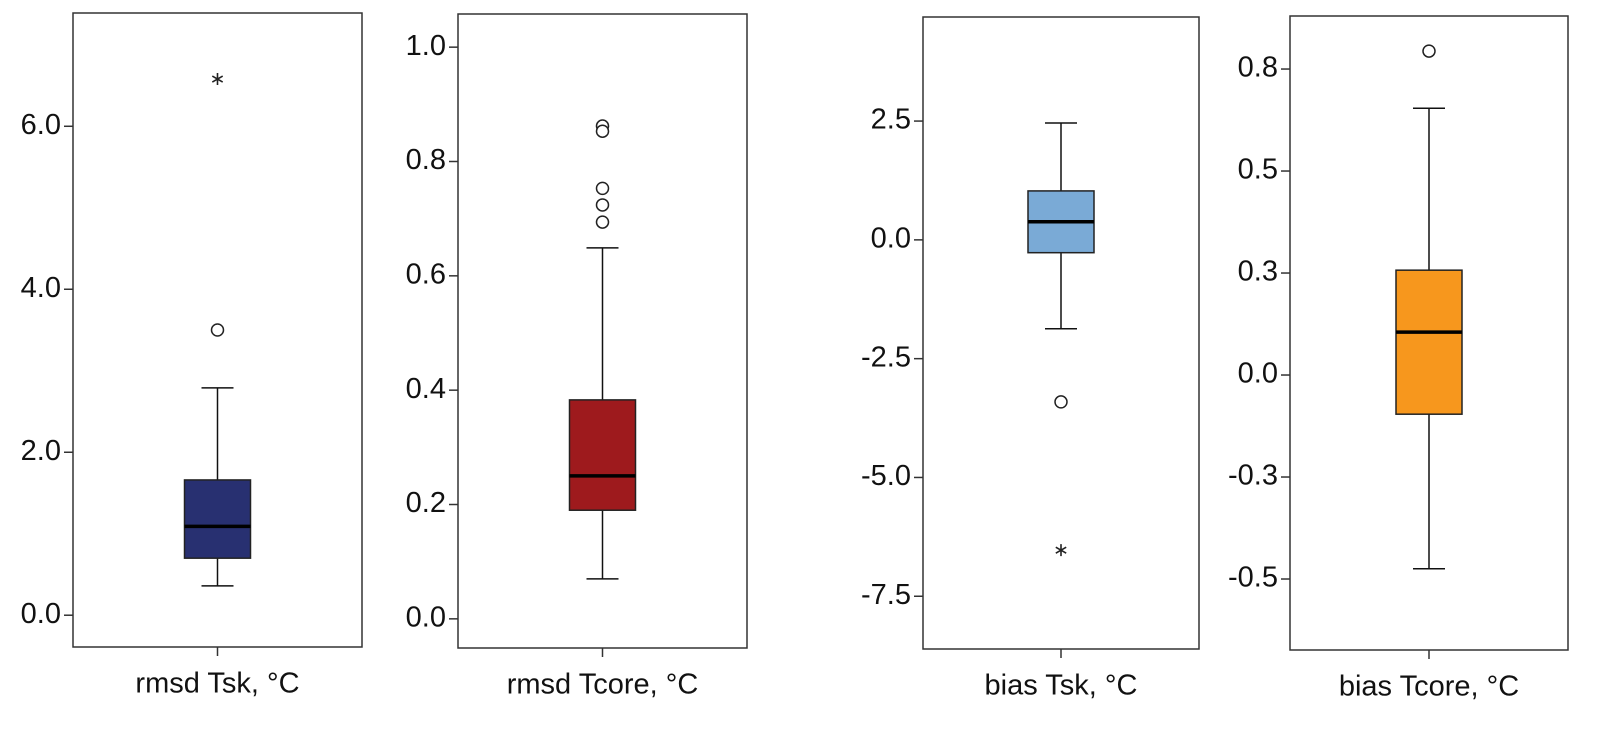 The image size is (1620, 730). What do you see at coordinates (426, 389) in the screenshot?
I see `y-tick-label: 0.4` at bounding box center [426, 389].